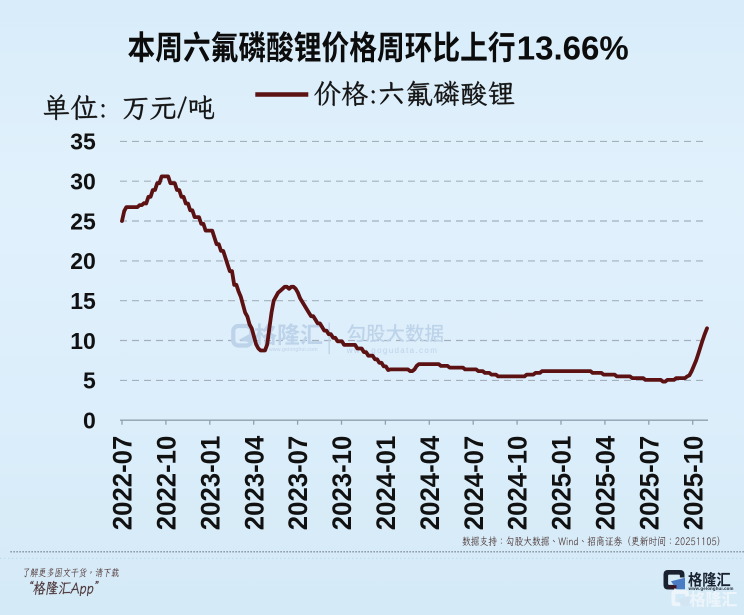 Image resolution: width=744 pixels, height=615 pixels. I want to click on svg-text: 2023-01, so click(210, 483).